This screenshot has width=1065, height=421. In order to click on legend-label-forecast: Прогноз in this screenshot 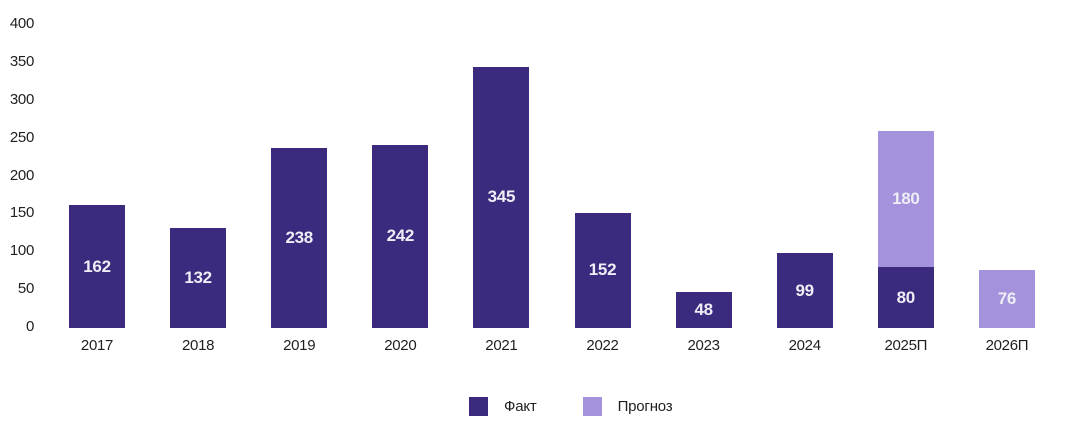, I will do `click(645, 406)`.